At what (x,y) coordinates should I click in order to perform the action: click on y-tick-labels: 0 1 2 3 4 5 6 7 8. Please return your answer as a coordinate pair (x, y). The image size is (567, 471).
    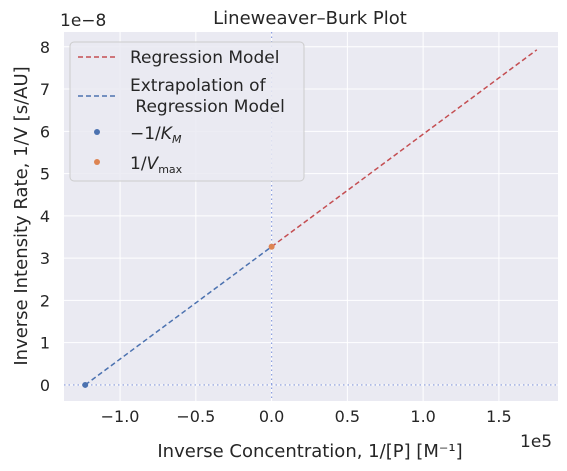
    Looking at the image, I should click on (45, 216).